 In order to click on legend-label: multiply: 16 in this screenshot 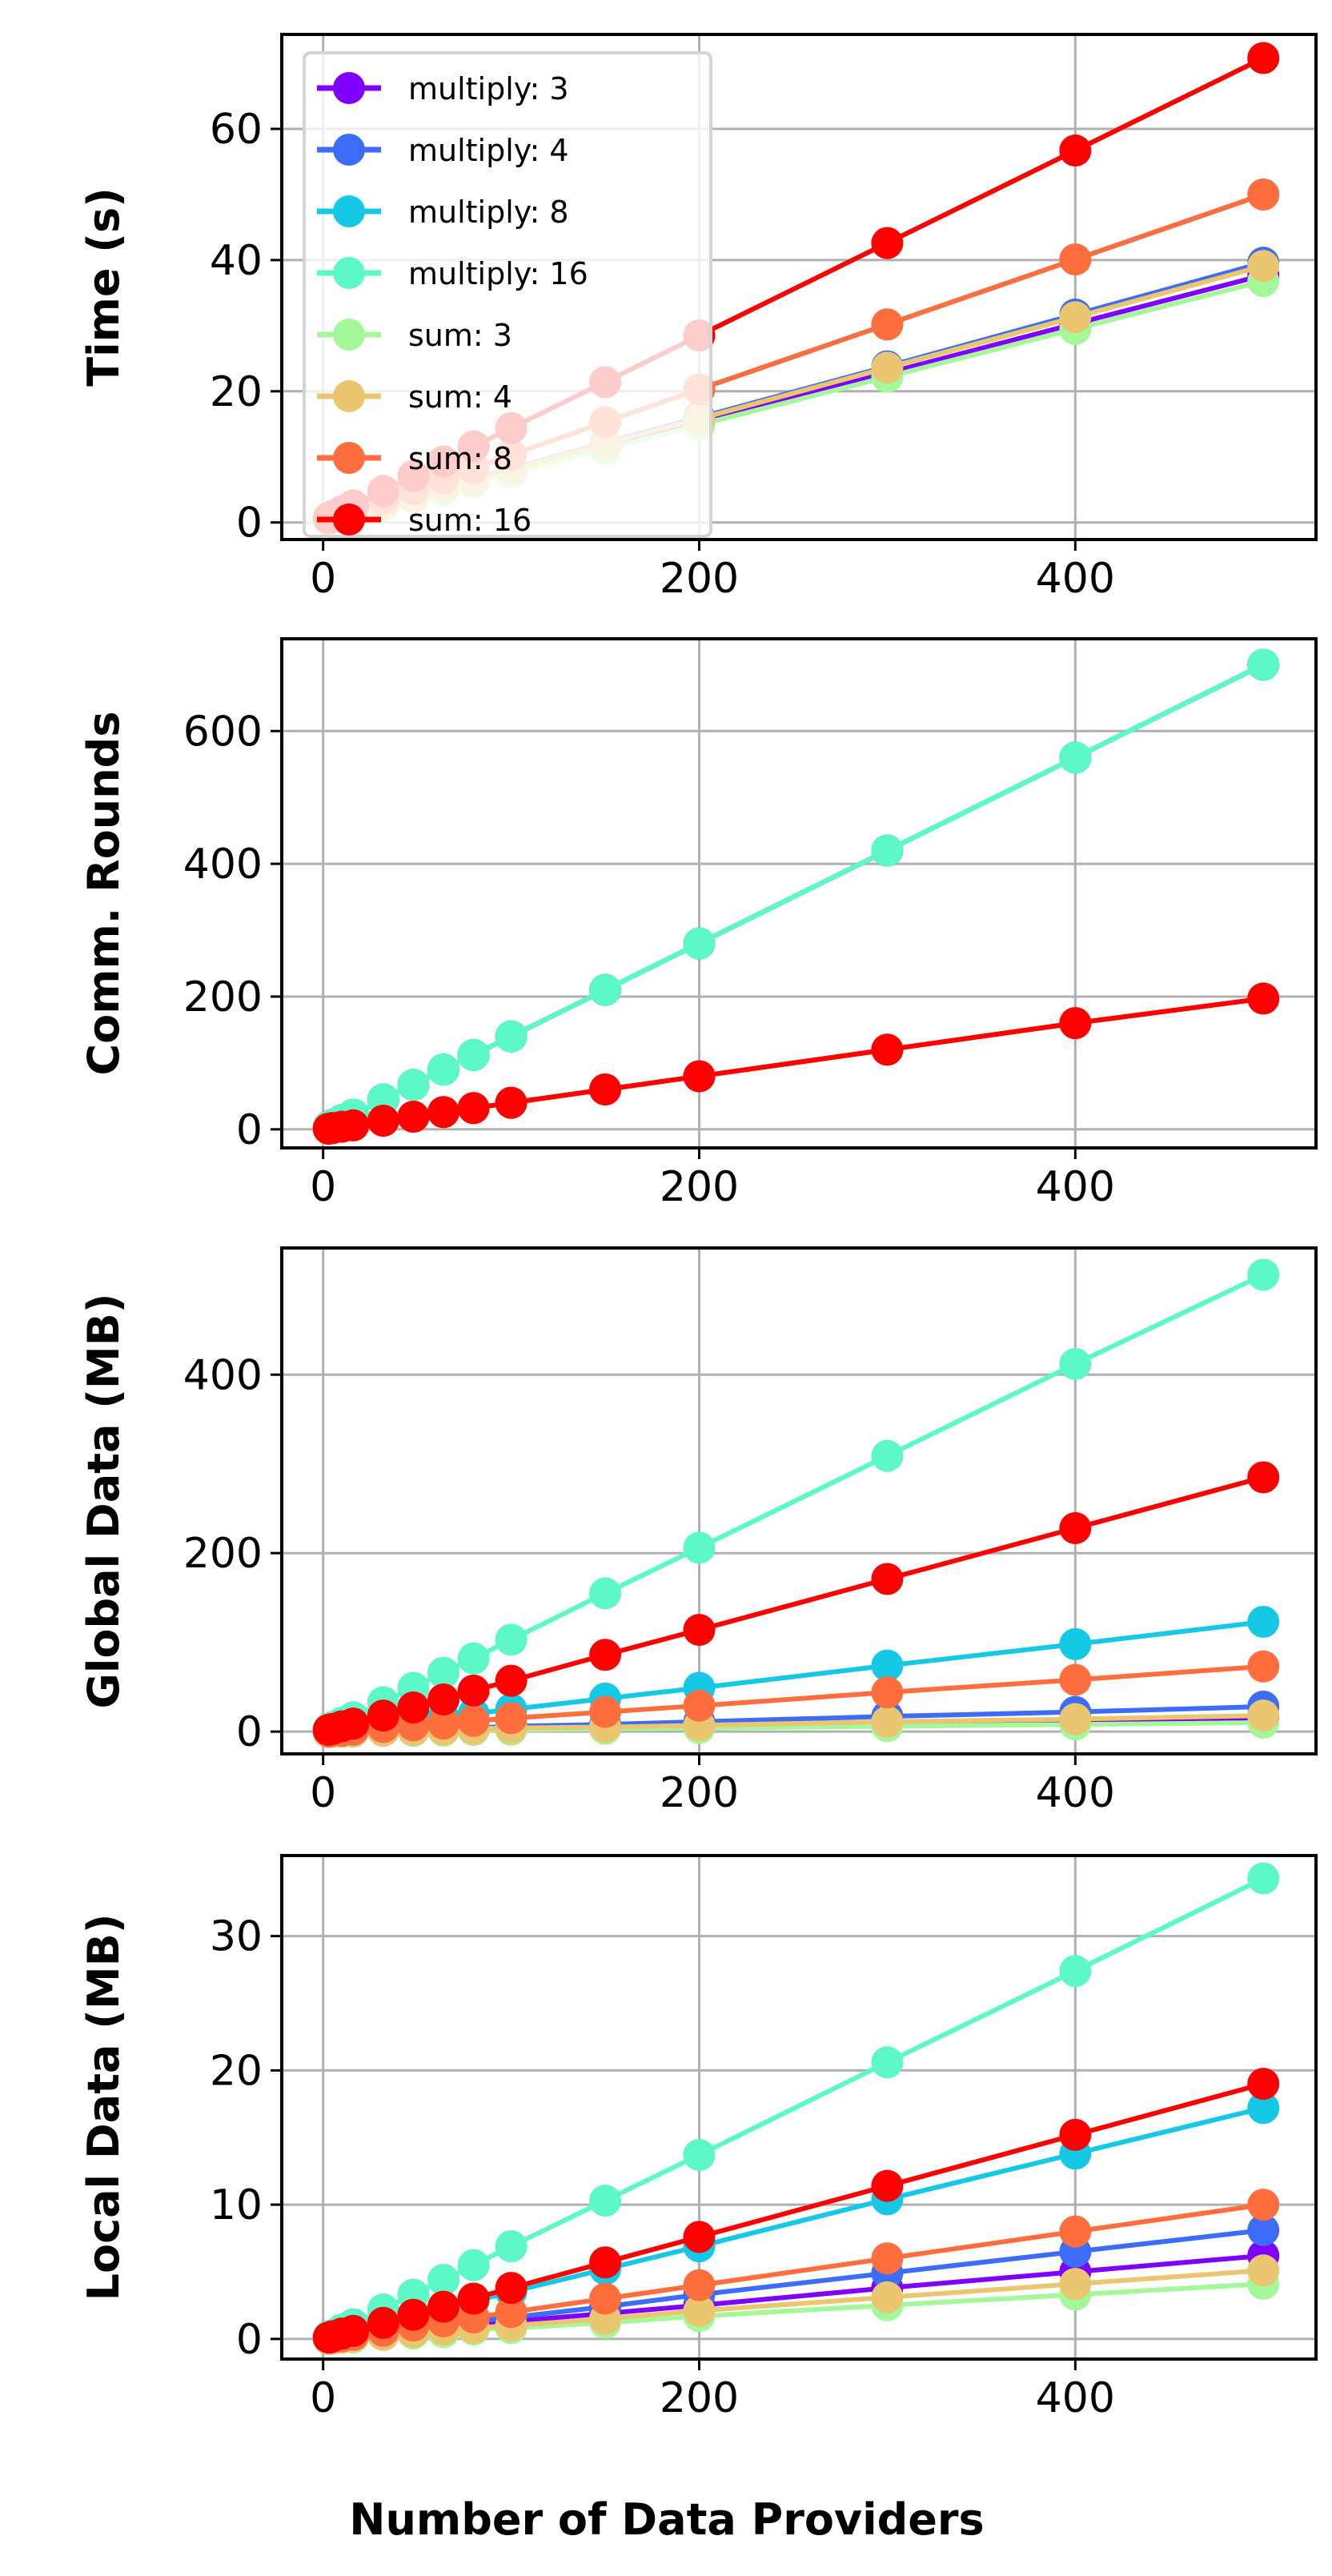, I will do `click(498, 273)`.